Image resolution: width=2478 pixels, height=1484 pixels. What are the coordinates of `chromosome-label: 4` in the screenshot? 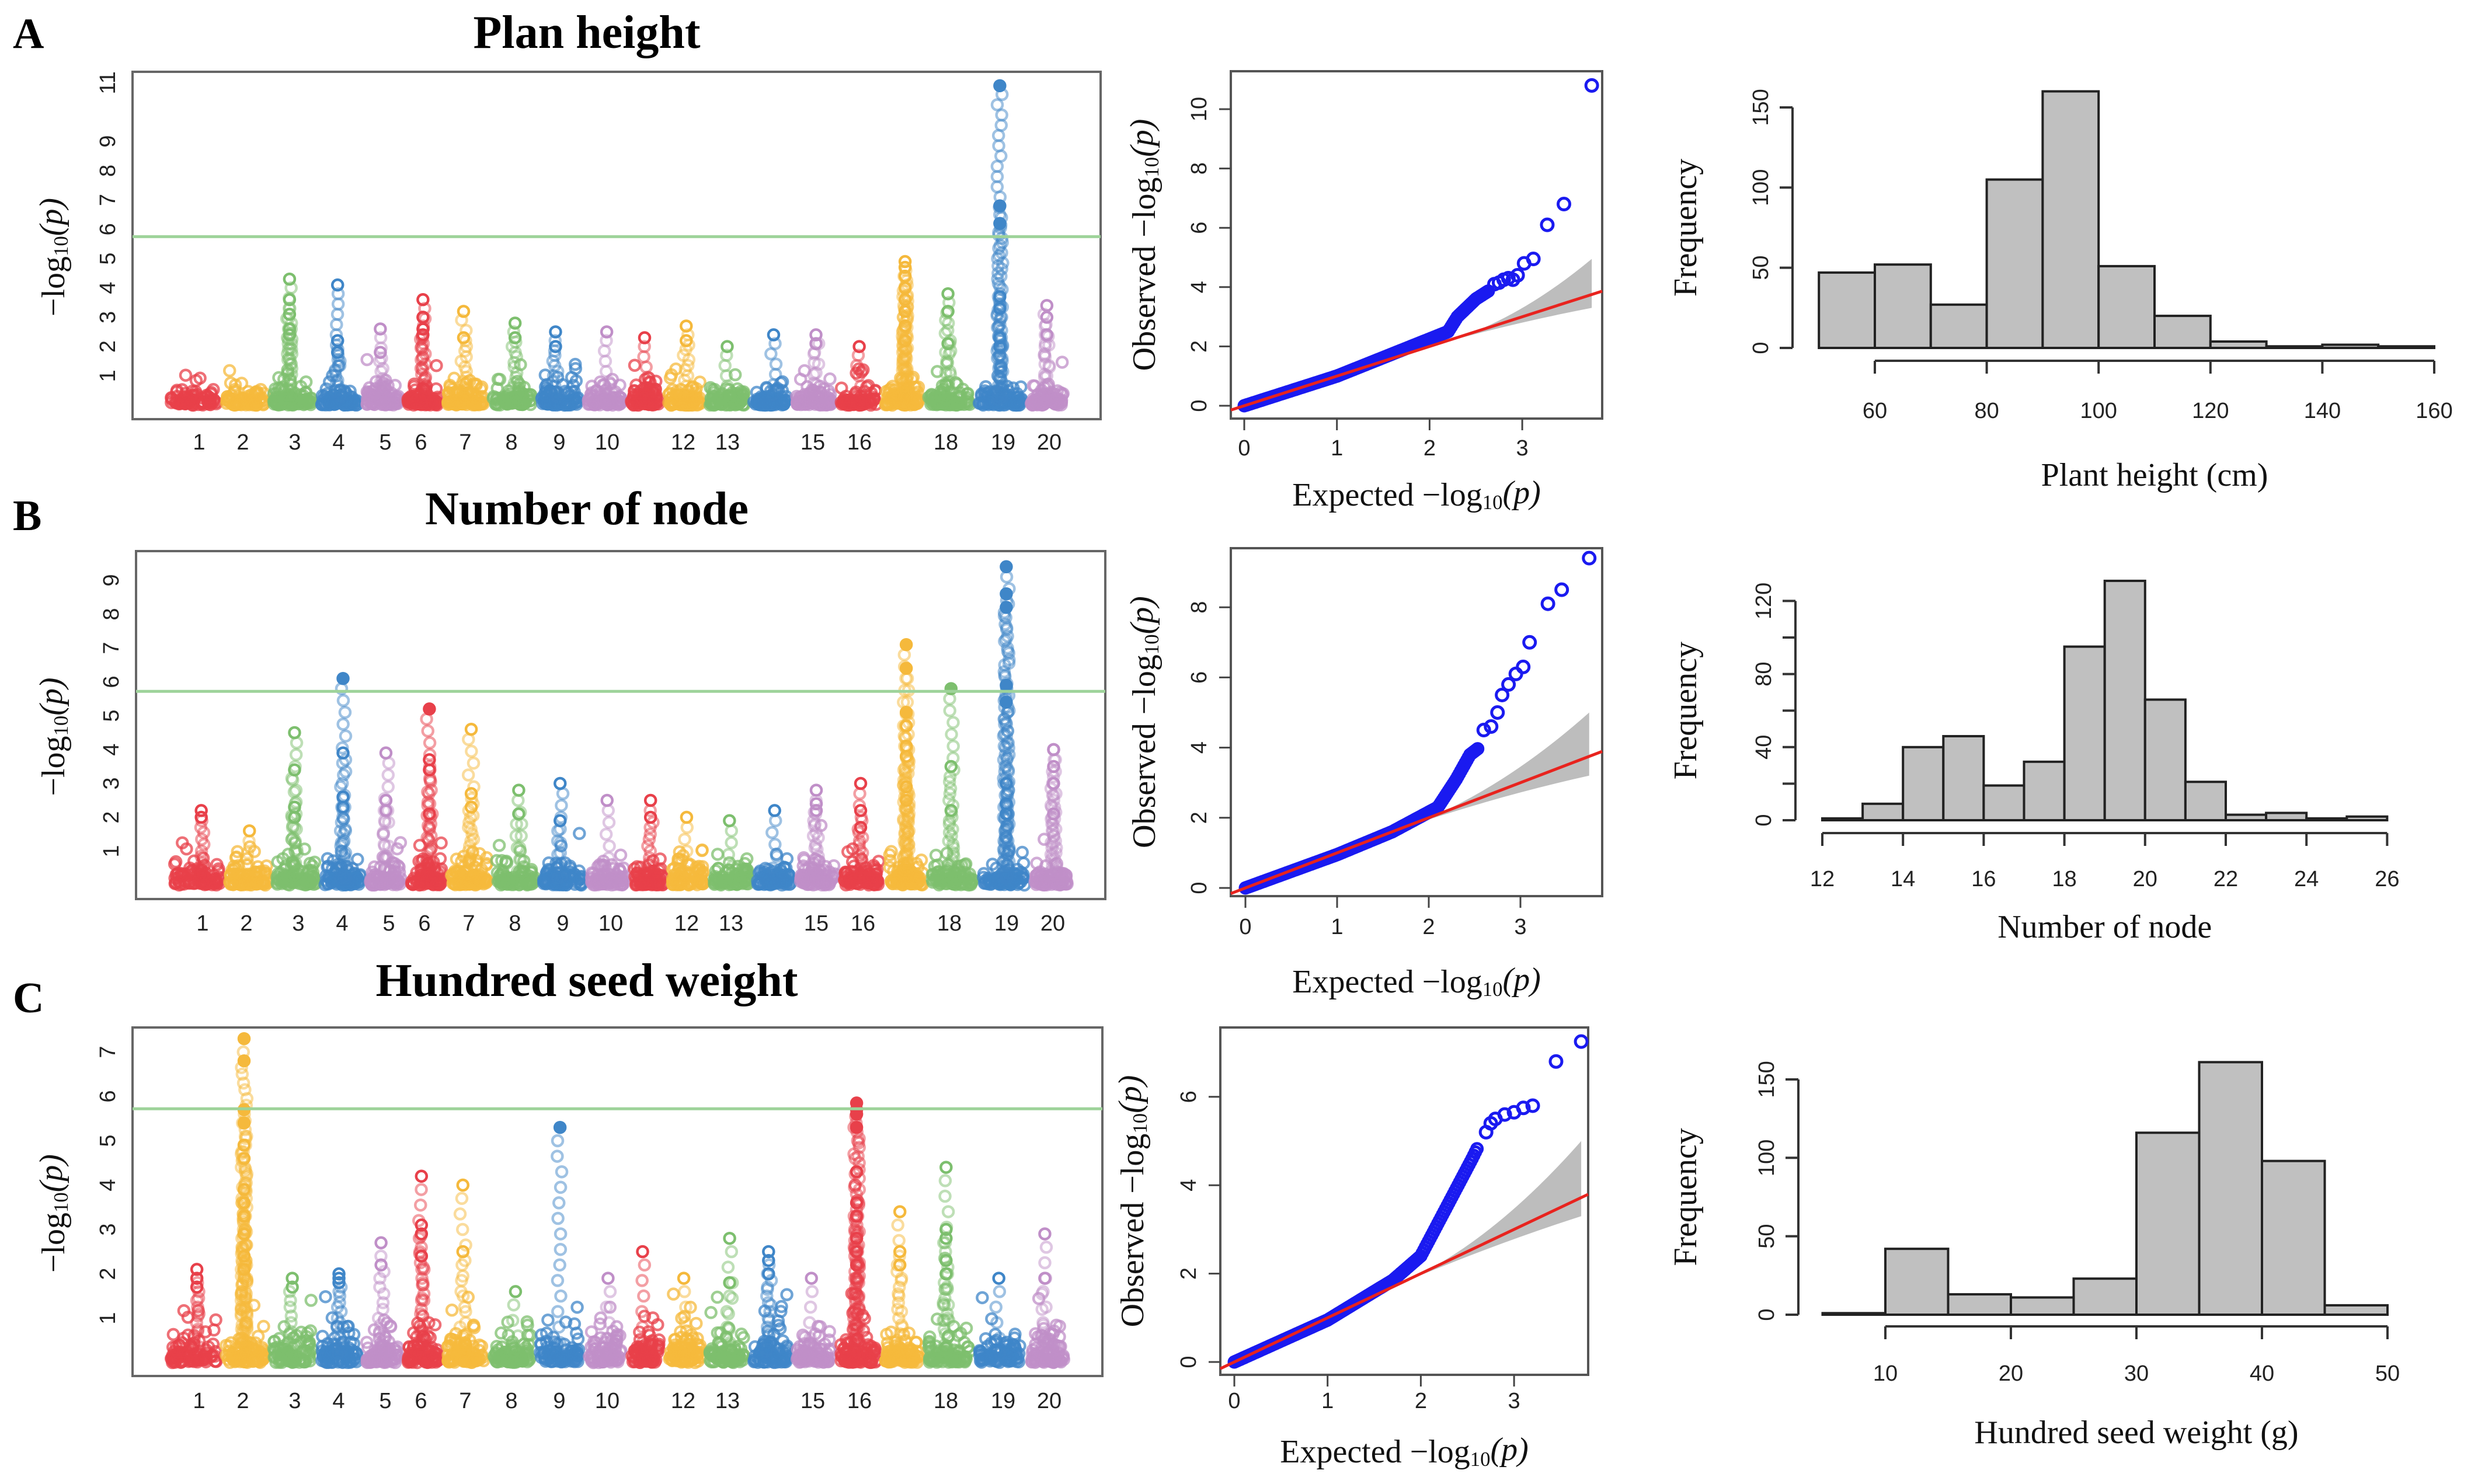 It's located at (338, 442).